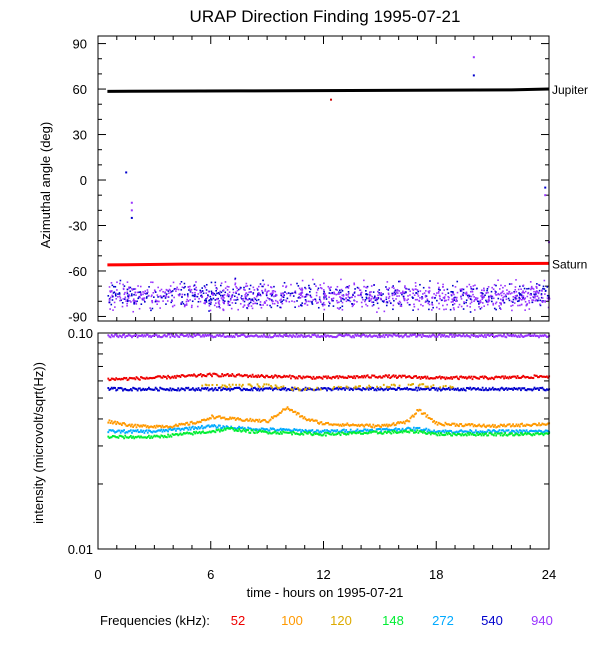 The width and height of the screenshot is (600, 650). Describe the element at coordinates (569, 264) in the screenshot. I see `reference-line-label: Saturn` at that location.